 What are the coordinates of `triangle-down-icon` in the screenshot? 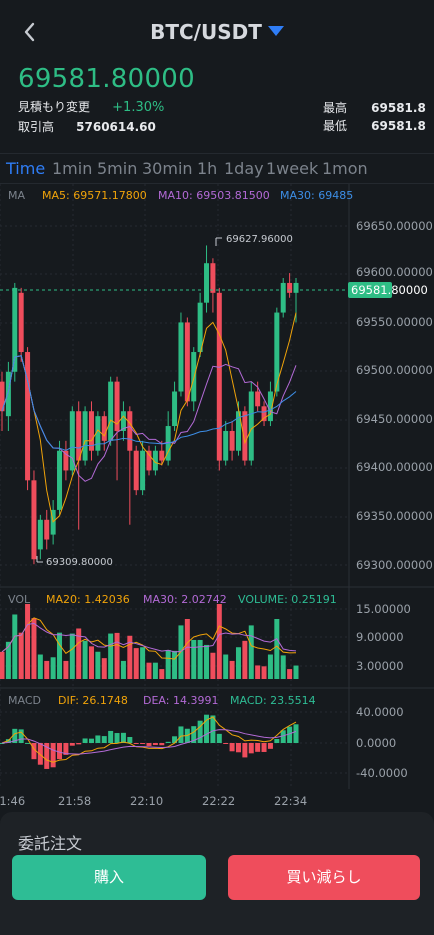 It's located at (275, 30).